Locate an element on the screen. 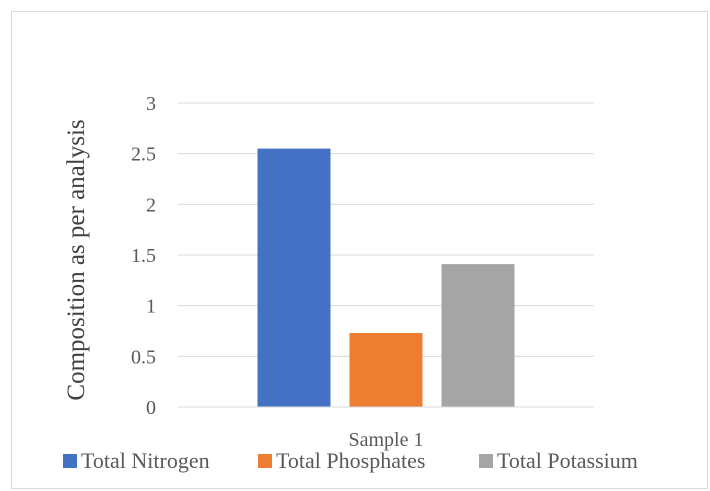 This screenshot has width=710, height=491. y-tick-label: 1 is located at coordinates (151, 307).